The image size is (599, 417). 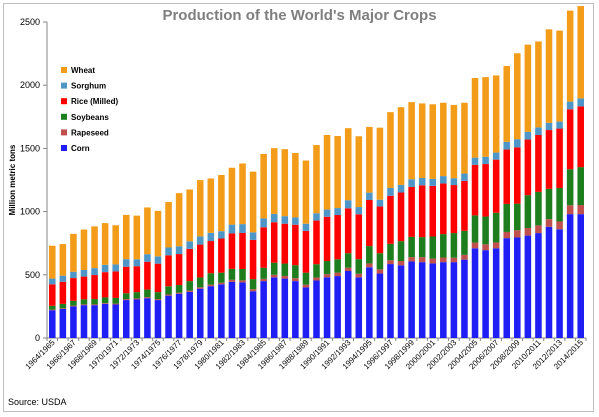 I want to click on y-tick-label: 1000, so click(x=30, y=212).